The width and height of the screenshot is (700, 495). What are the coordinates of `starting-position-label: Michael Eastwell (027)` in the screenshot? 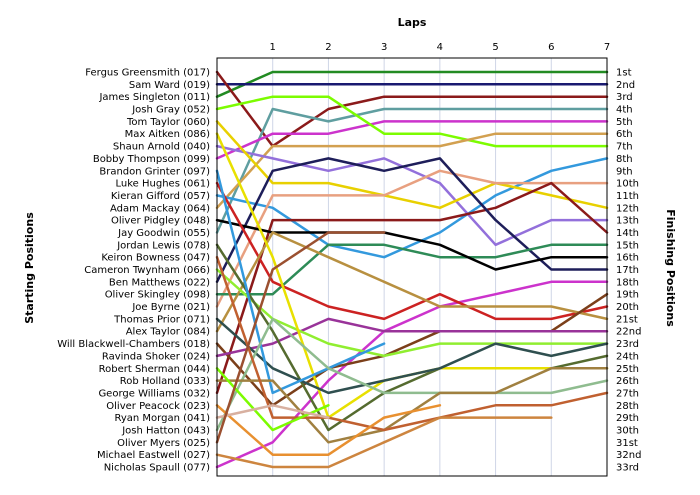 It's located at (153, 455).